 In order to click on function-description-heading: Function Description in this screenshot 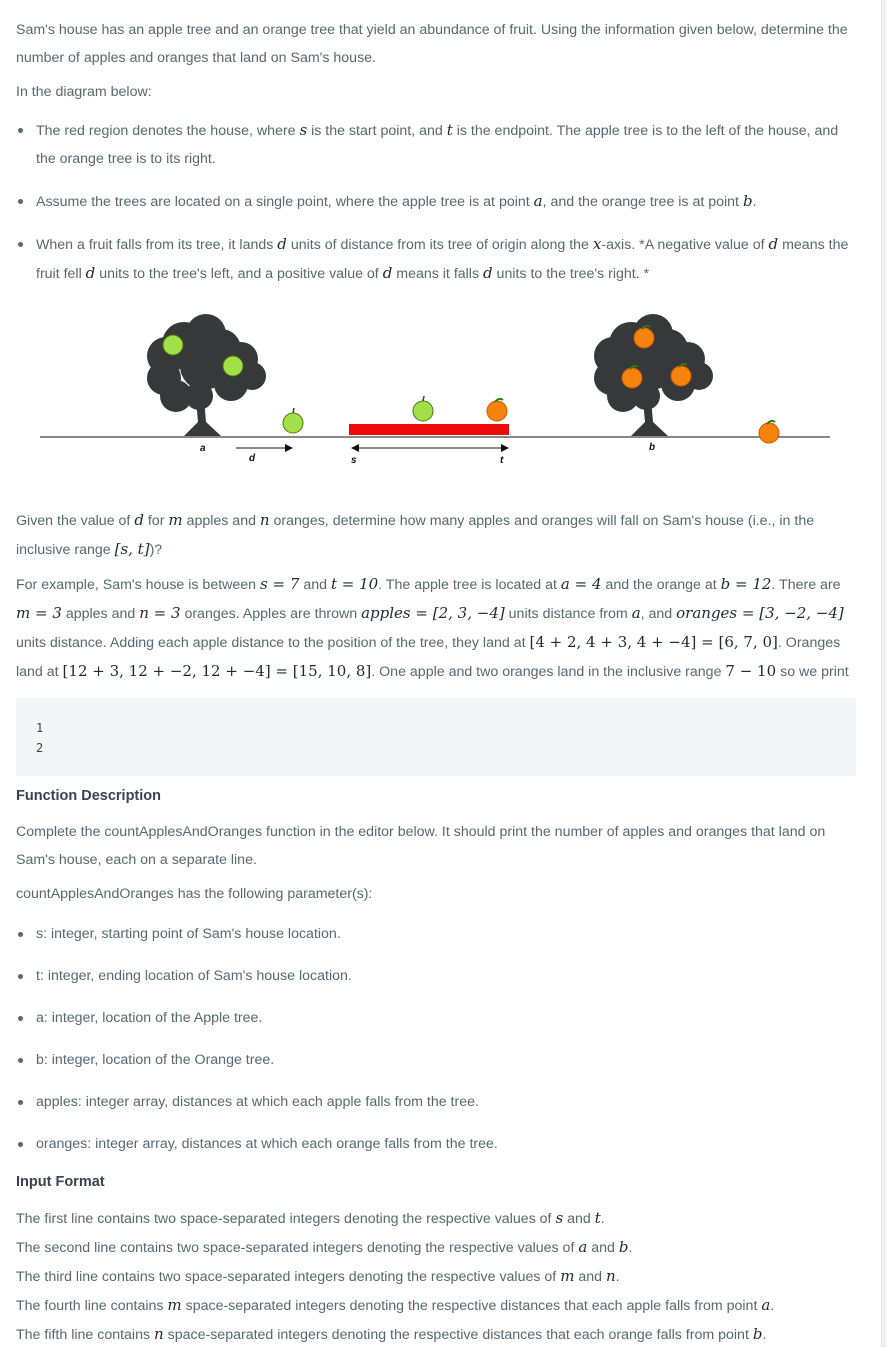, I will do `click(88, 796)`.